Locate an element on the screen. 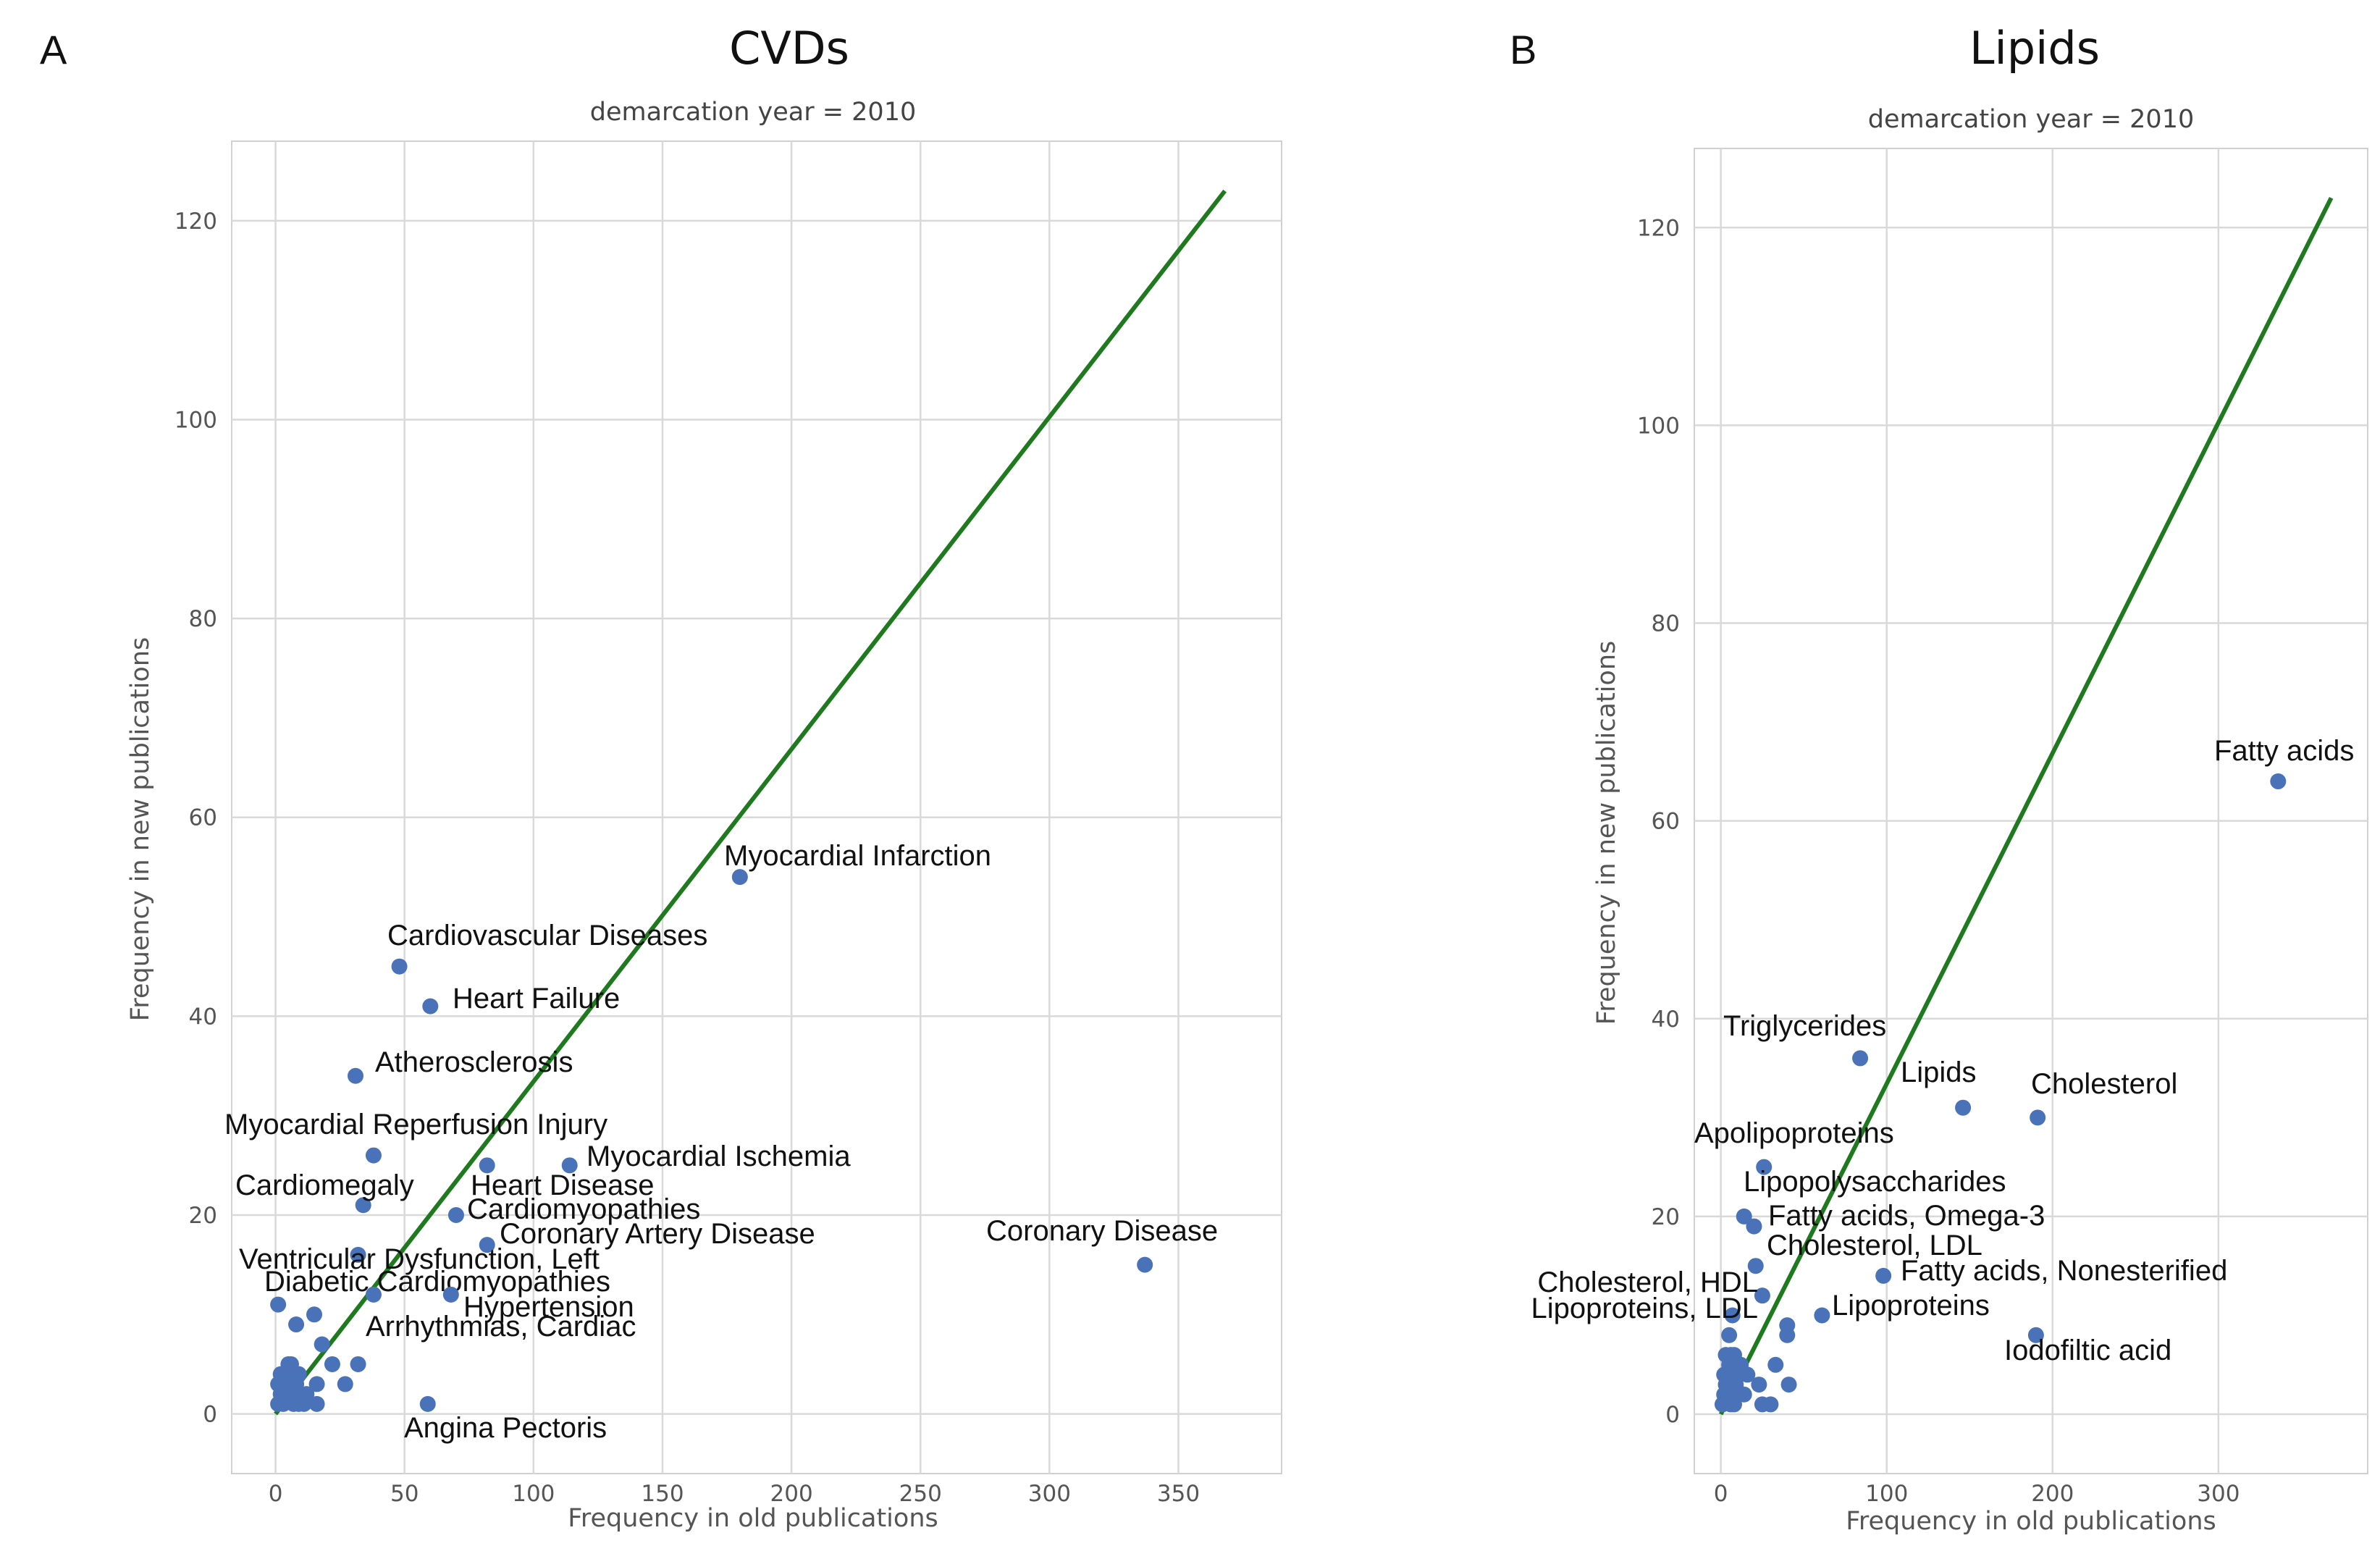 This screenshot has width=2380, height=1546. point-label: Cardiomegaly is located at coordinates (324, 1185).